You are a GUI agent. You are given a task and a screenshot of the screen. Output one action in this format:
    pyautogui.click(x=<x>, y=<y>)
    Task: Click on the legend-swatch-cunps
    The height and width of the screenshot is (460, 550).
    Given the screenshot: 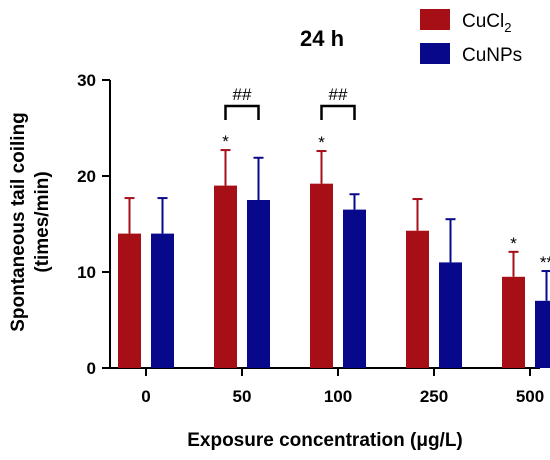 What is the action you would take?
    pyautogui.click(x=435, y=53)
    